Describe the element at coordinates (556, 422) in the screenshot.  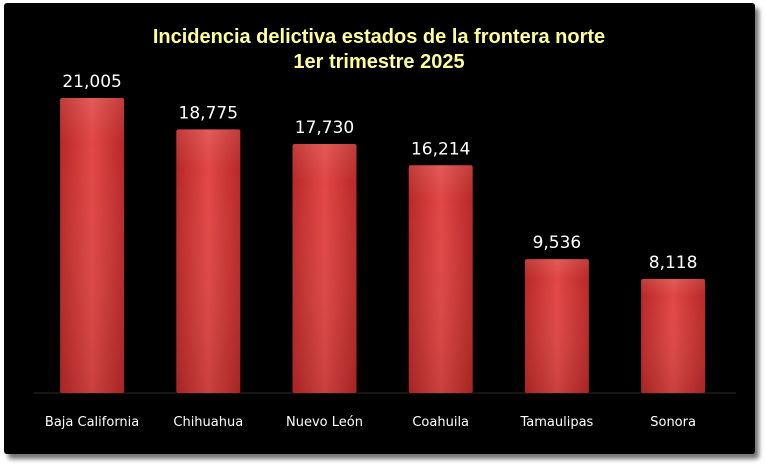
I see `category-label-4: Tamaulipas` at that location.